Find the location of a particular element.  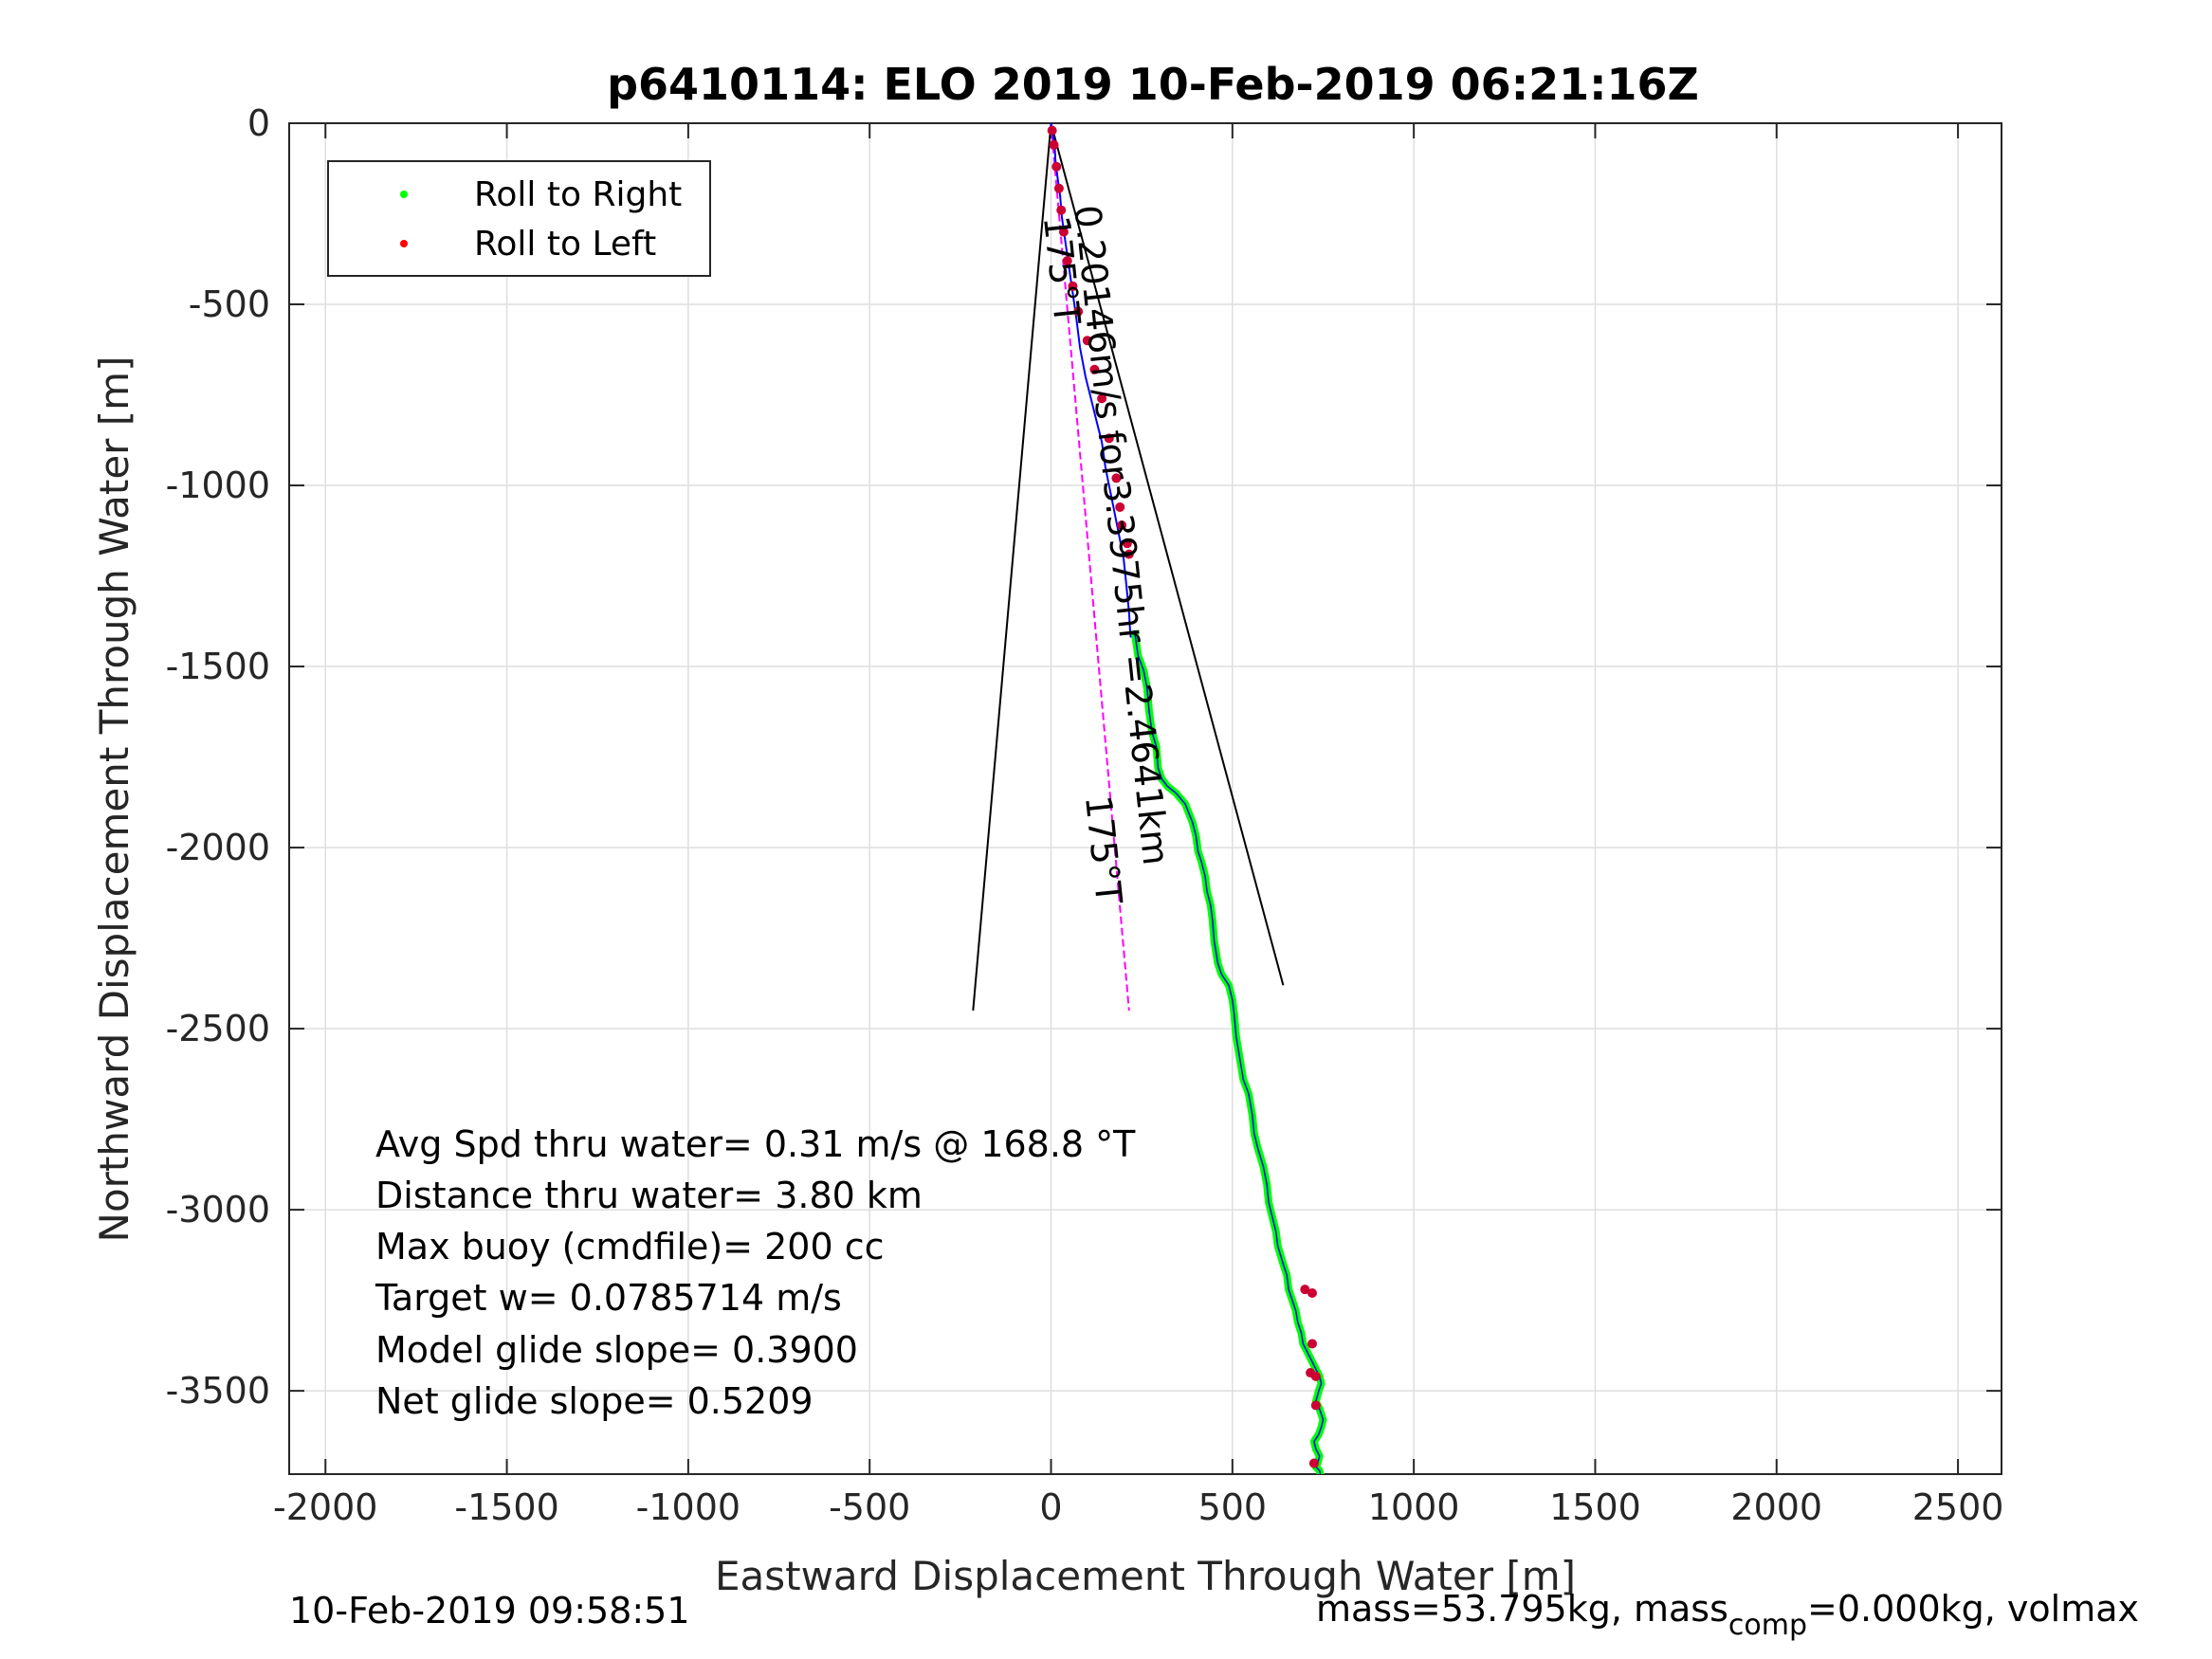

annotation-distance: Distance thru water= 3.80 km is located at coordinates (649, 1195).